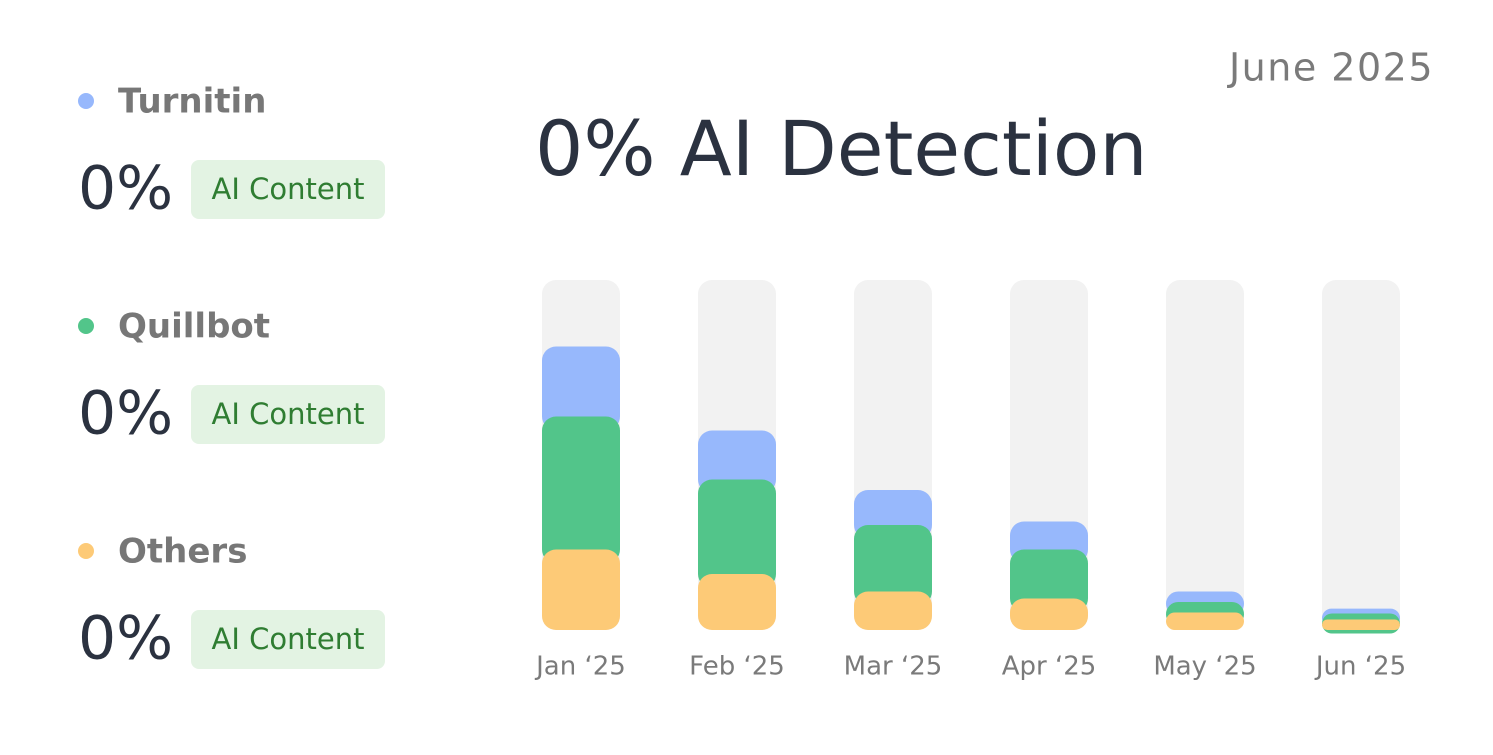  Describe the element at coordinates (893, 667) in the screenshot. I see `x-tick-label: Mar ‘25` at that location.